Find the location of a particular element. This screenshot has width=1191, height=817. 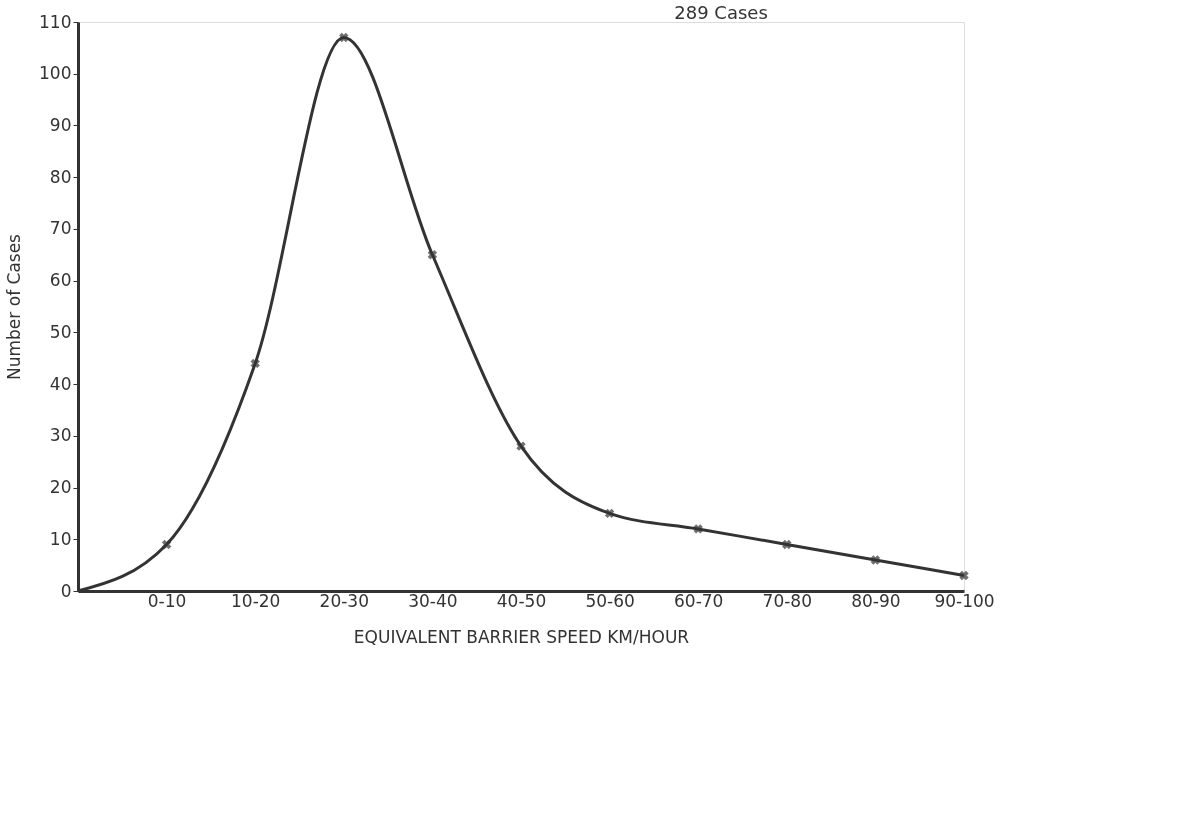

y-axis-title: Number of Cases is located at coordinates (14, 306).